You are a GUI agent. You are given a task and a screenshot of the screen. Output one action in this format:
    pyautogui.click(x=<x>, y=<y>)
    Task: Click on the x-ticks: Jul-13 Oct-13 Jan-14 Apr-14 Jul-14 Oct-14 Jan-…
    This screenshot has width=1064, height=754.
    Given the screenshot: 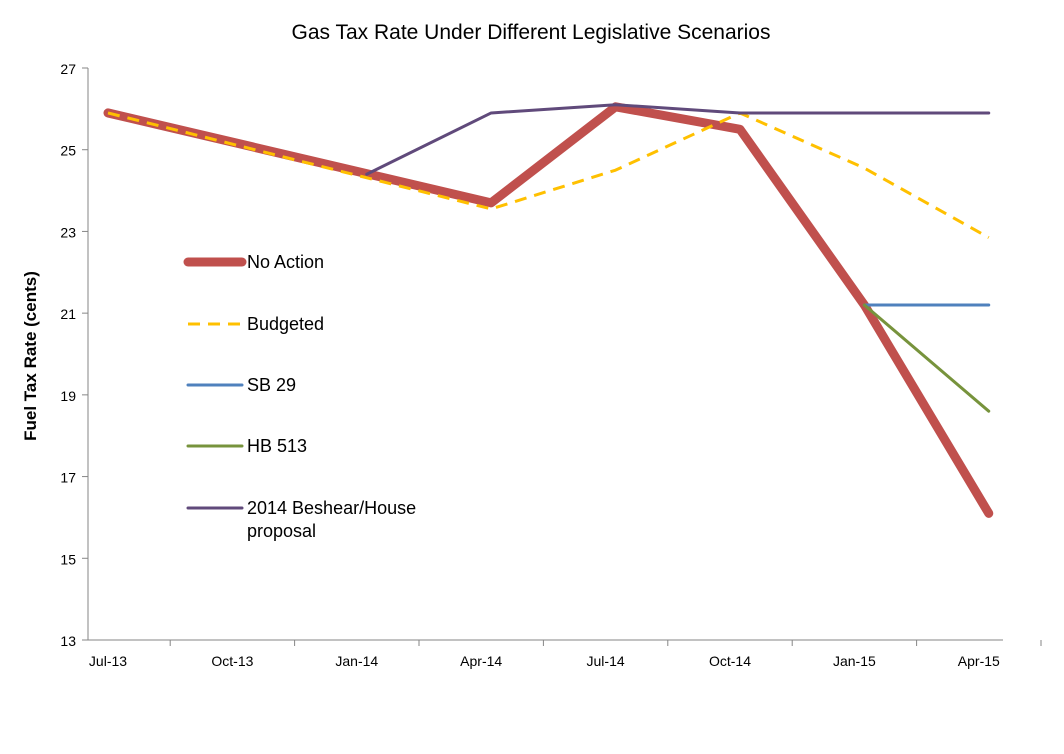 What is the action you would take?
    pyautogui.click(x=565, y=654)
    